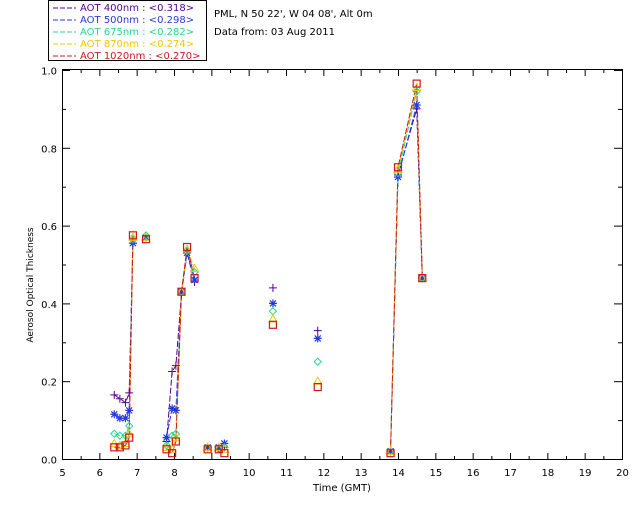 The height and width of the screenshot is (512, 640). What do you see at coordinates (31, 285) in the screenshot?
I see `y-axis-label: Aerosol Optical Thickness` at bounding box center [31, 285].